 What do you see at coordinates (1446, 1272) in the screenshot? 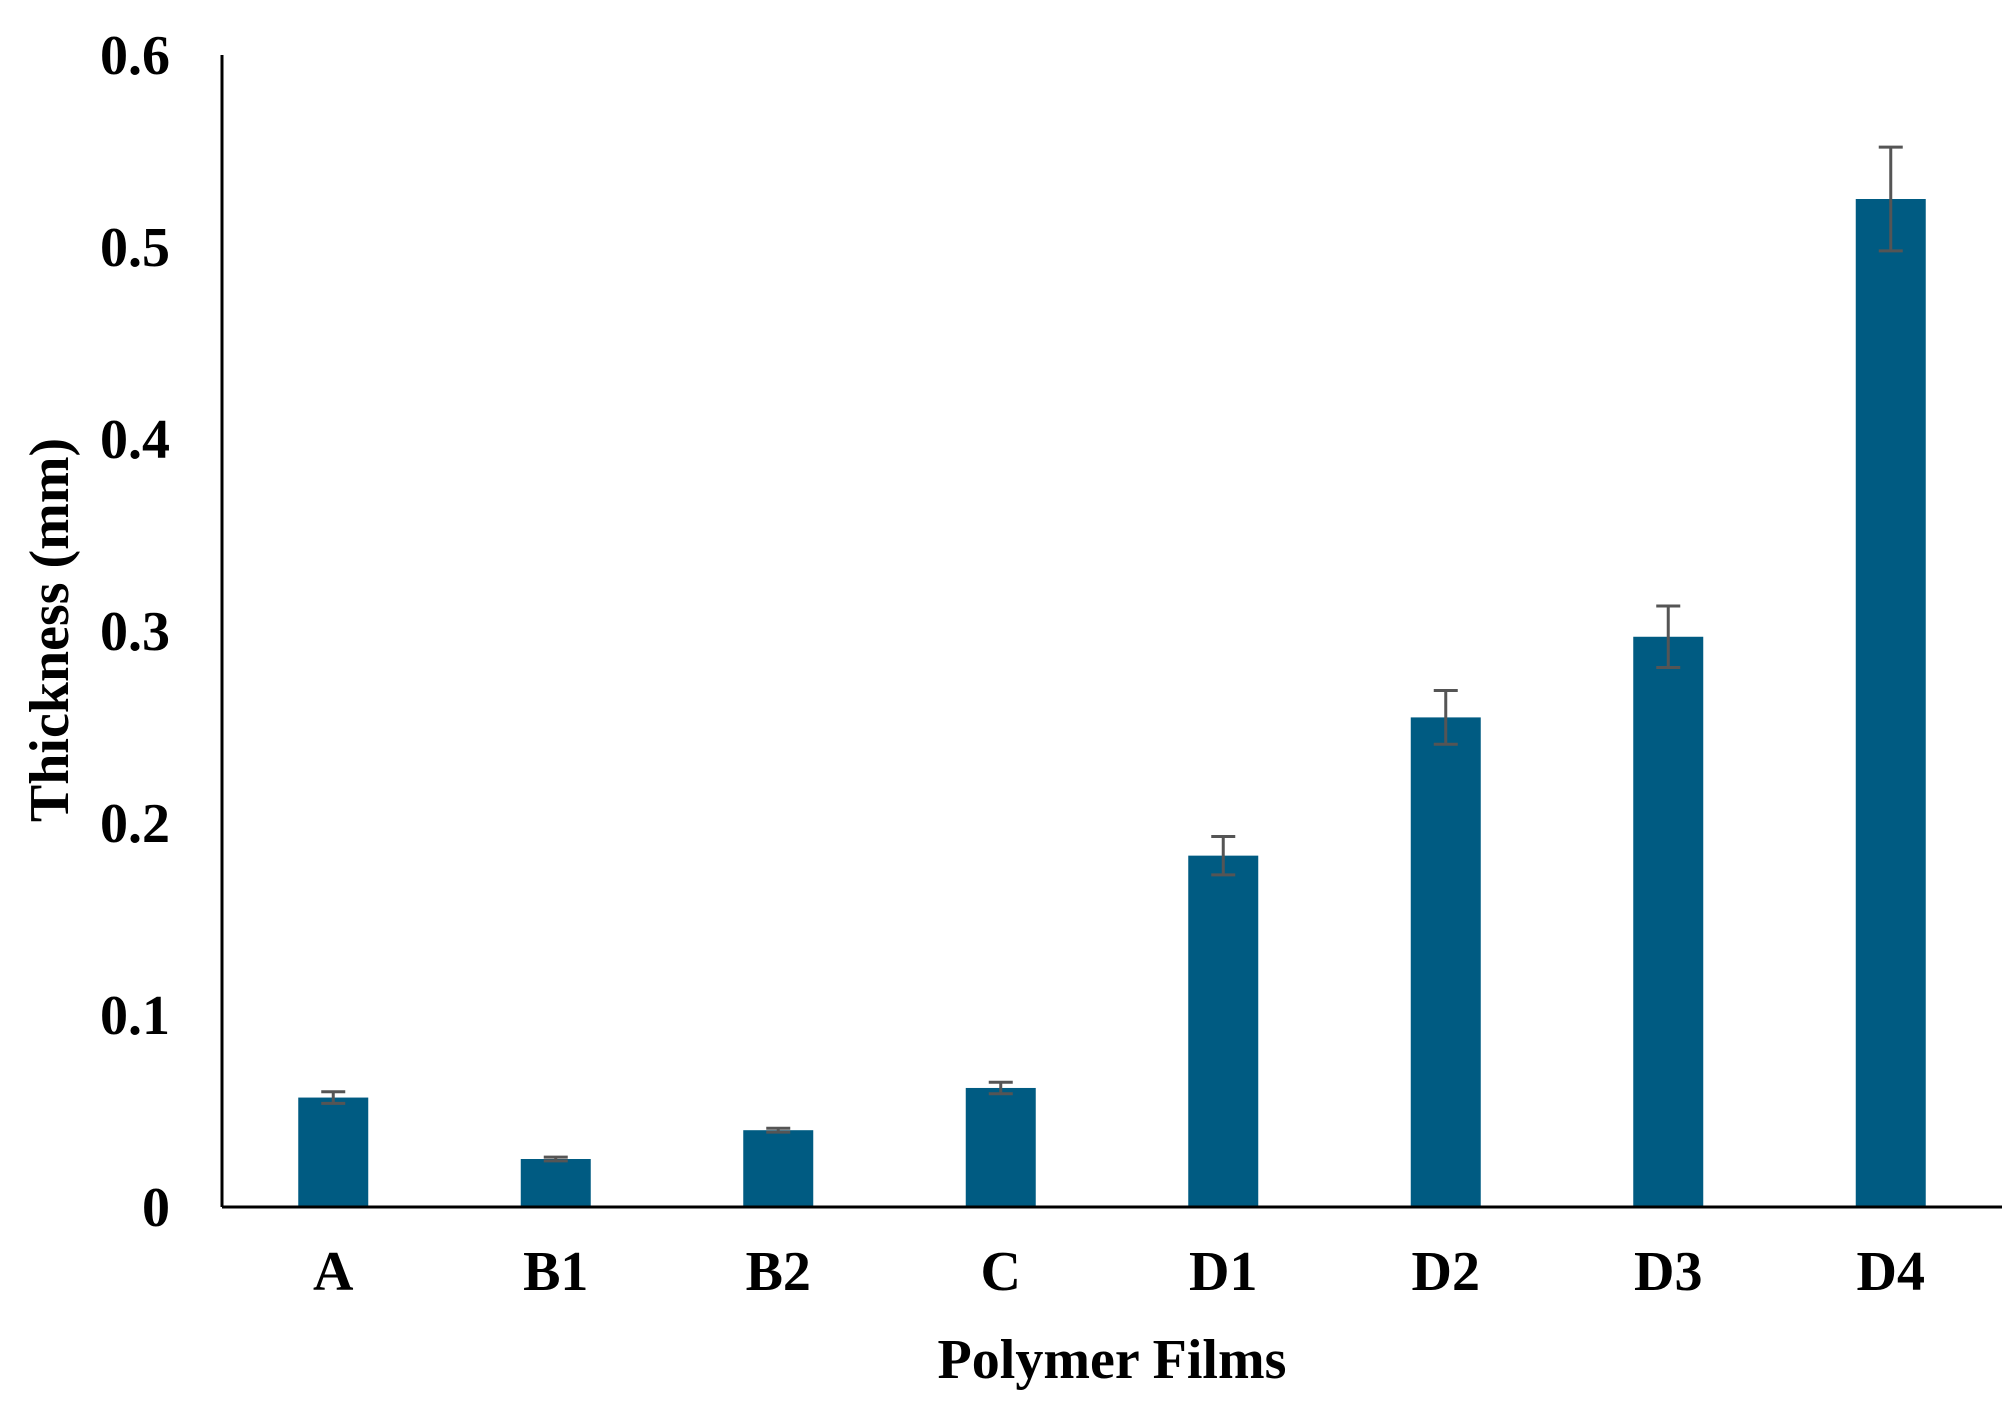
I see `x-category-label: D2` at bounding box center [1446, 1272].